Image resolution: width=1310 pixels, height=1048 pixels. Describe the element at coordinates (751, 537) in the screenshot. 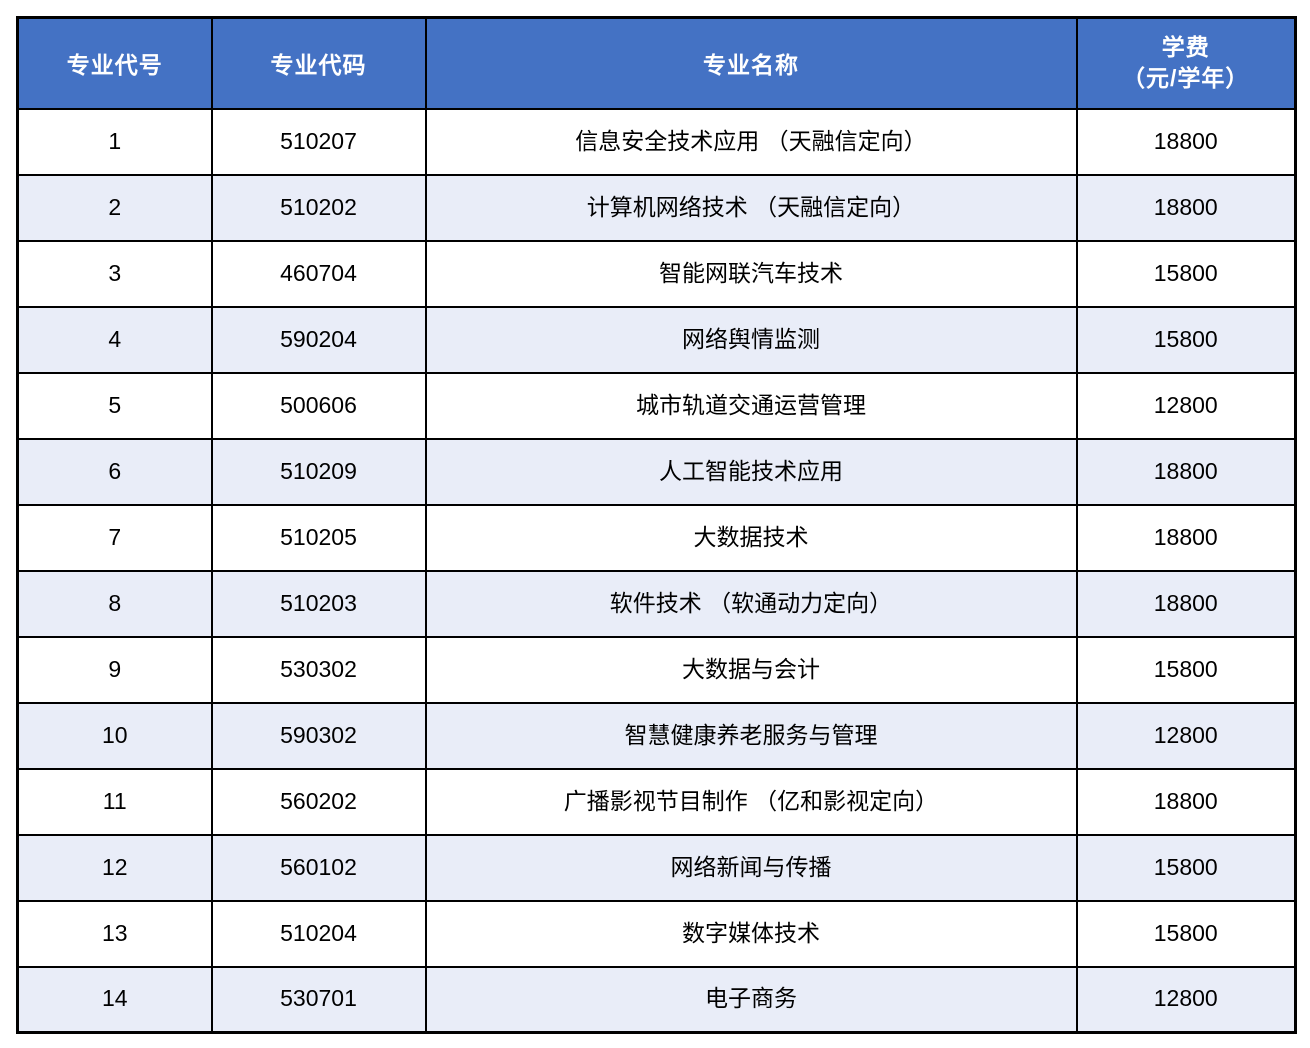

I see `cell-major-name: 大数据技术` at that location.